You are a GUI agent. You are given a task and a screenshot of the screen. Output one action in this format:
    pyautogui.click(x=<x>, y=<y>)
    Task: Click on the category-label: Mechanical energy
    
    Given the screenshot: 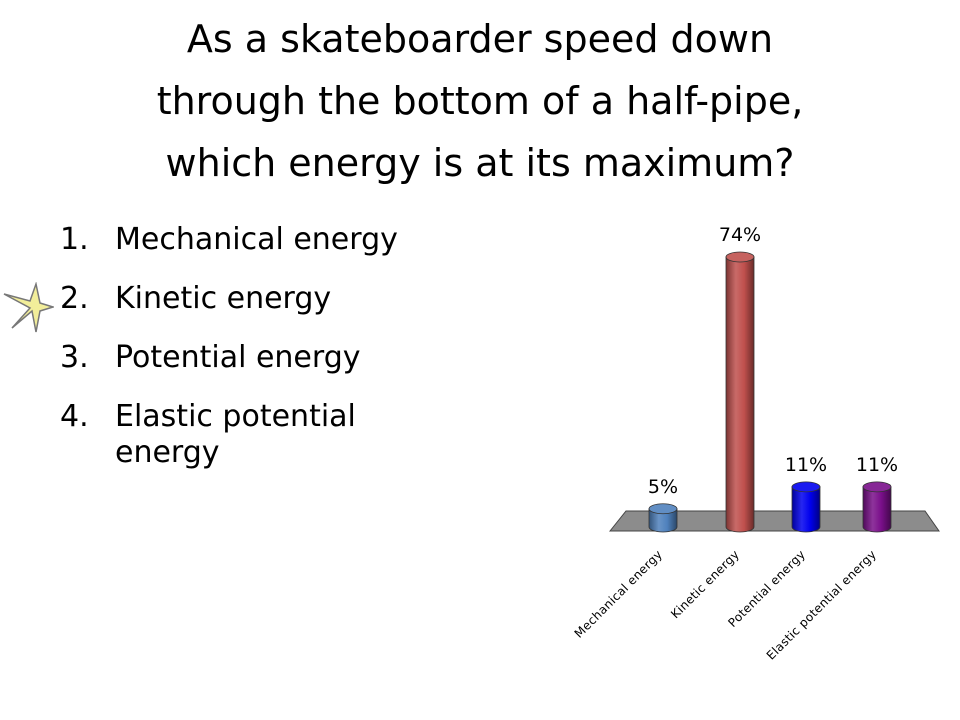 What is the action you would take?
    pyautogui.click(x=619, y=594)
    